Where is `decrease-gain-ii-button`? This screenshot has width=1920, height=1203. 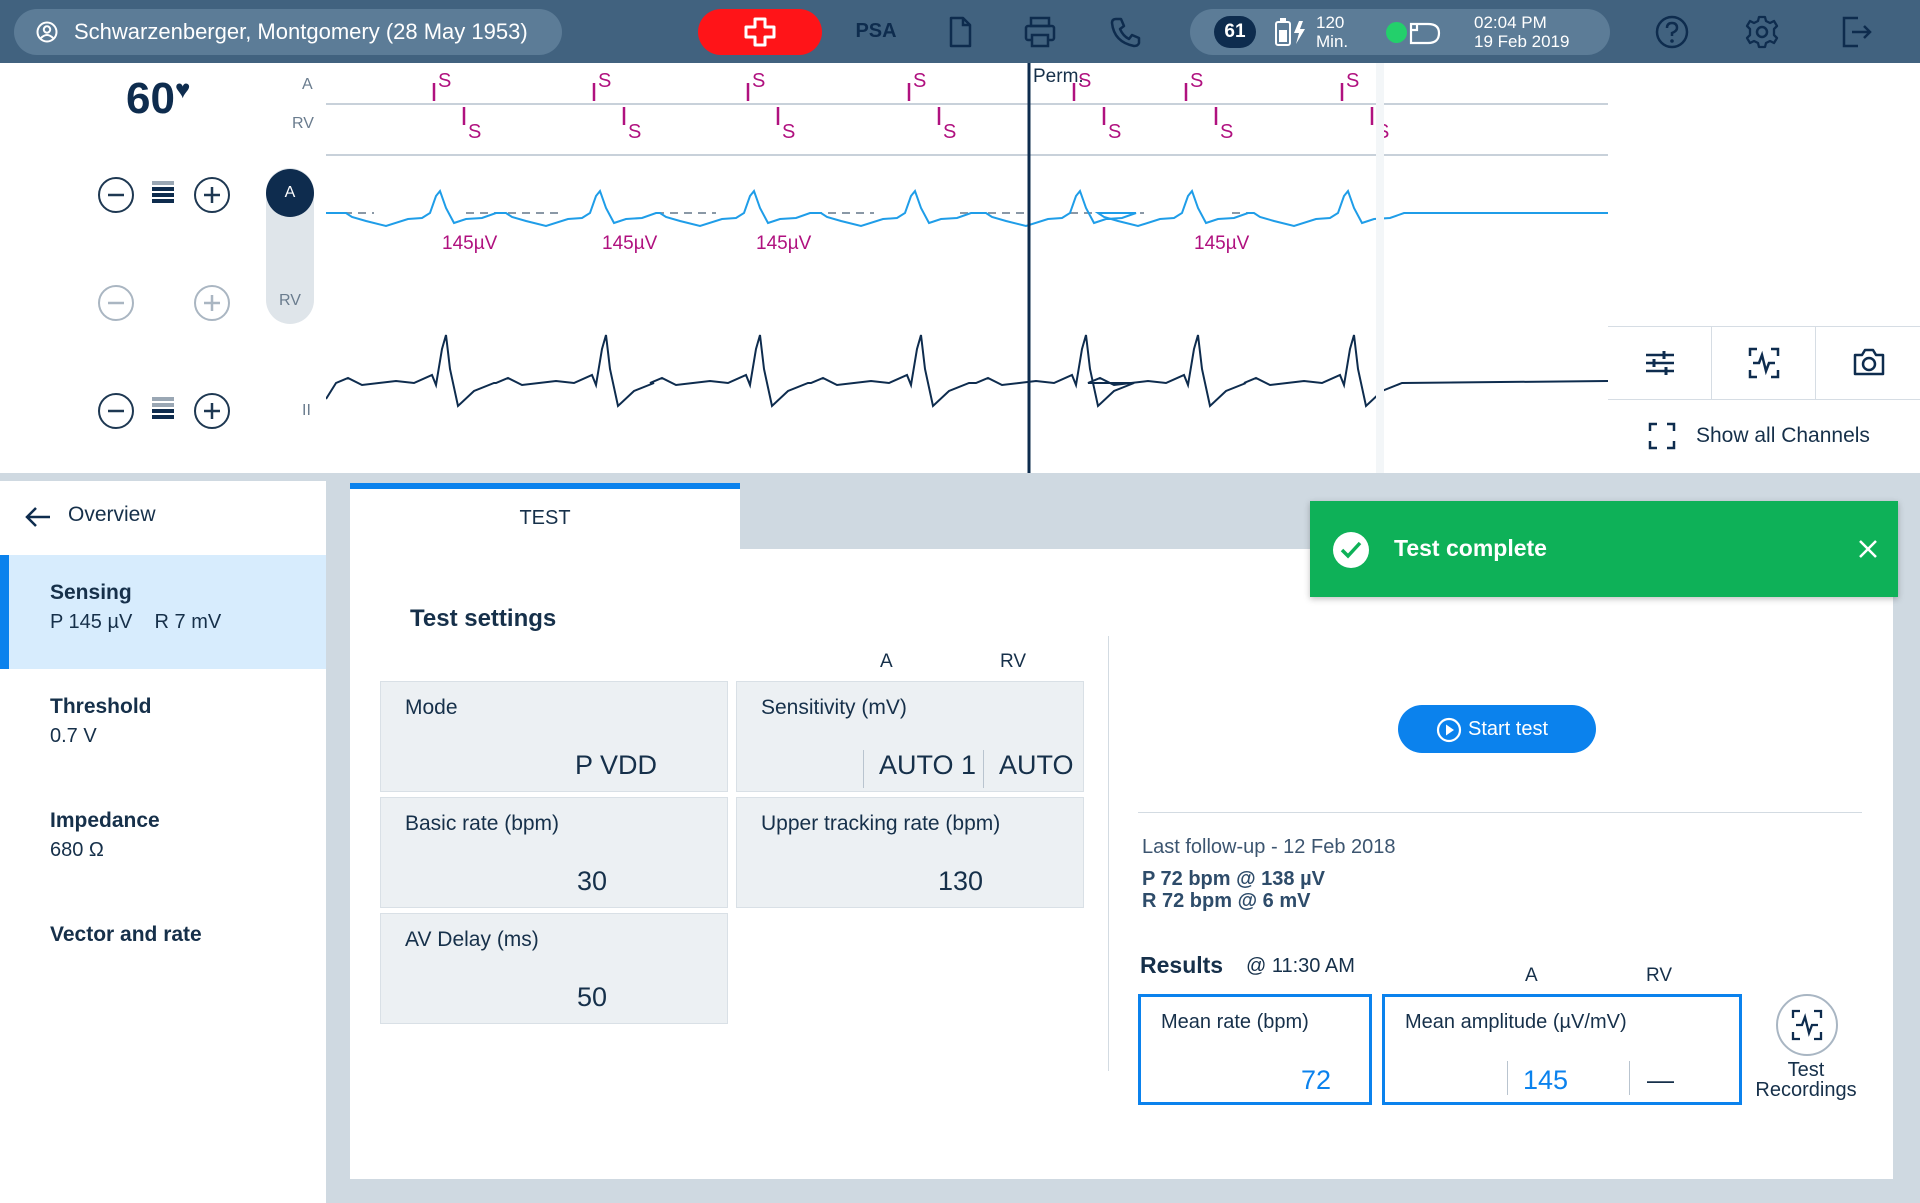 decrease-gain-ii-button is located at coordinates (116, 411).